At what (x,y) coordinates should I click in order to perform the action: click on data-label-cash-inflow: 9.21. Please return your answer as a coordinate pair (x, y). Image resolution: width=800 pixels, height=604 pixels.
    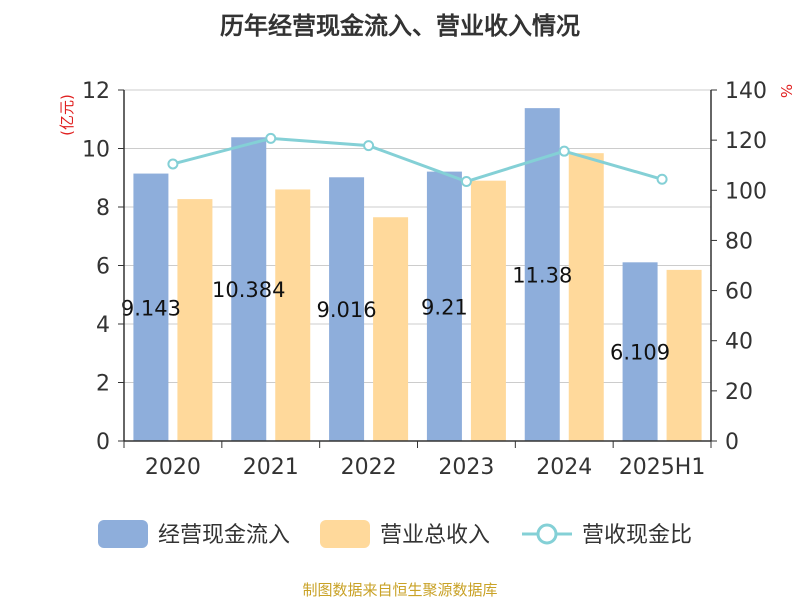
    Looking at the image, I should click on (444, 307).